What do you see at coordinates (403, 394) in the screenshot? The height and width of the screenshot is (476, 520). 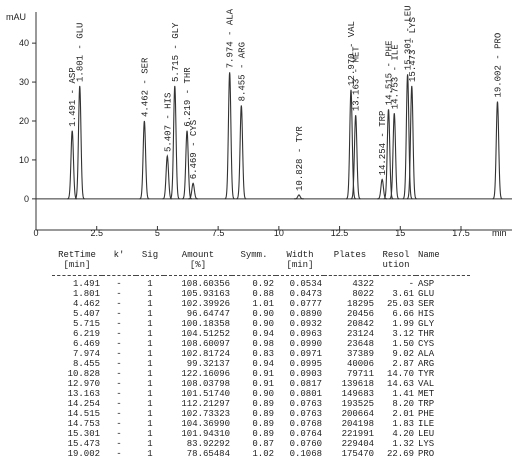 I see `table-cell: 1.41` at bounding box center [403, 394].